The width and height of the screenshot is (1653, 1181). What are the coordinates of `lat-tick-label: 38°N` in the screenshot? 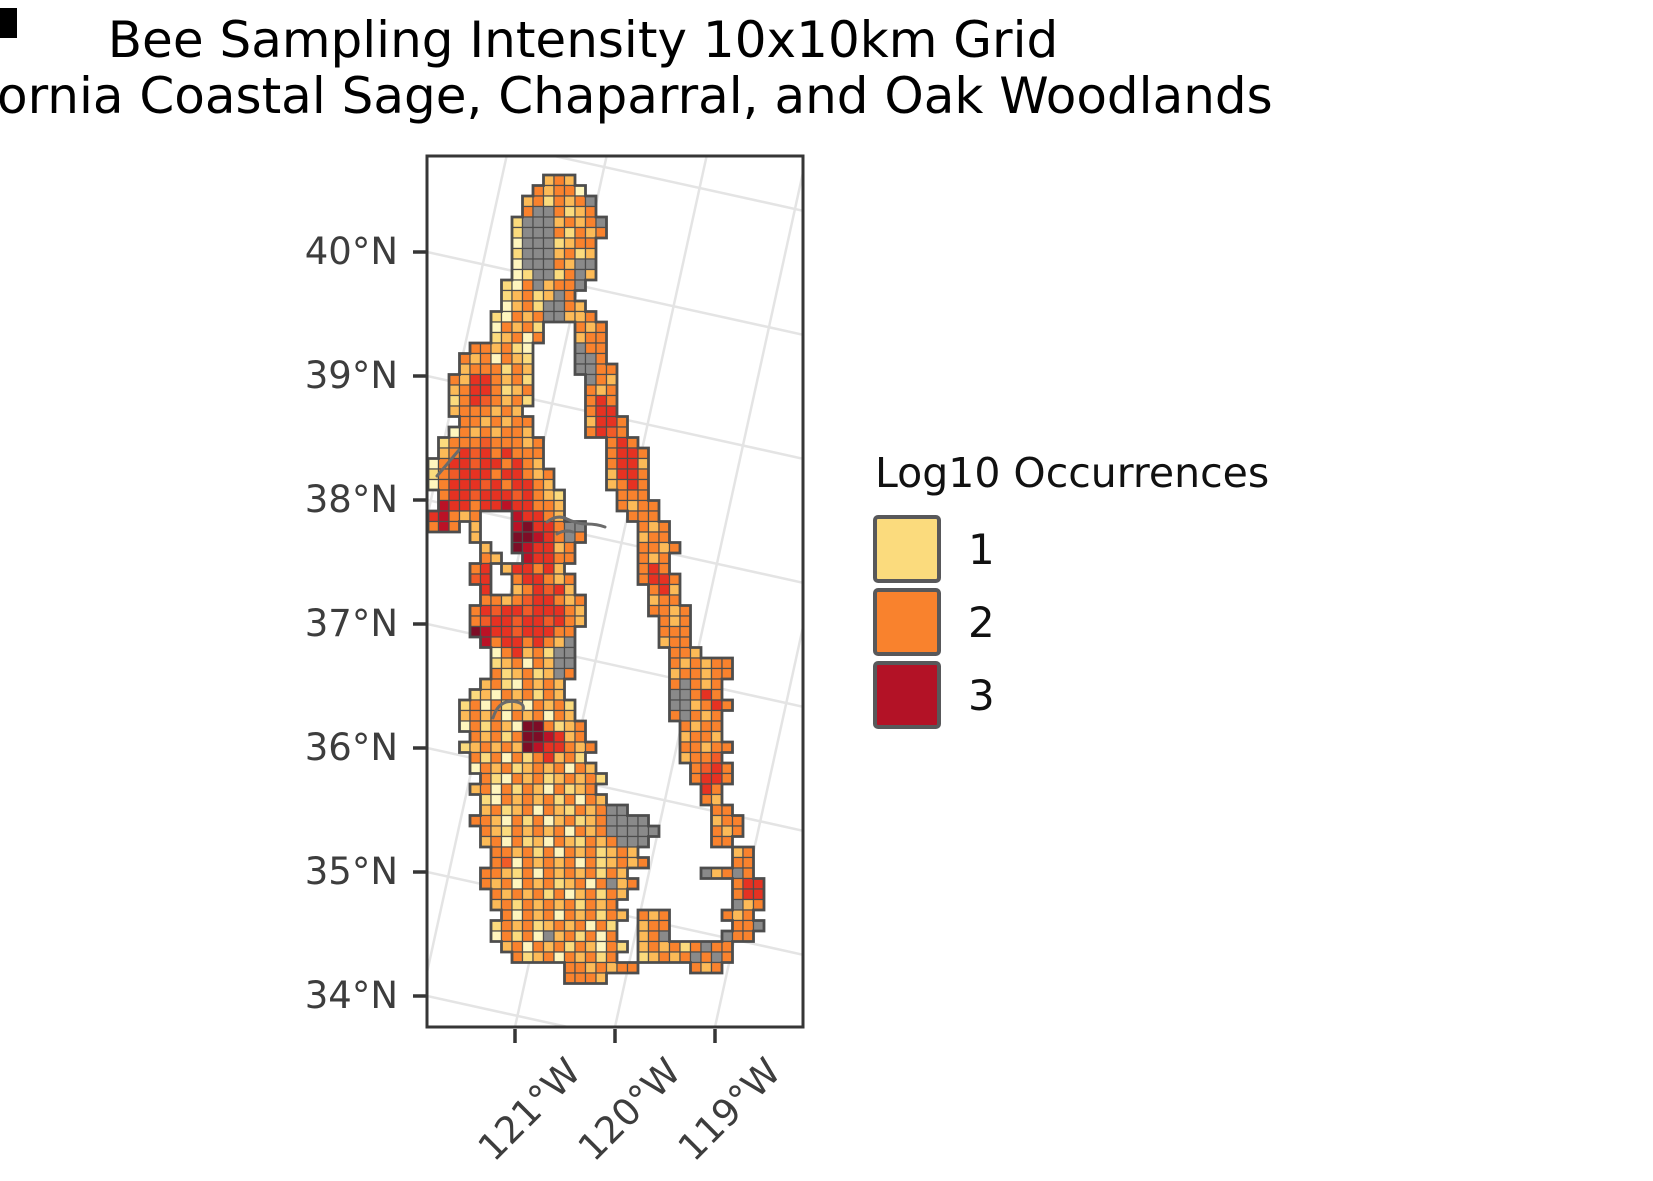 It's located at (351, 499).